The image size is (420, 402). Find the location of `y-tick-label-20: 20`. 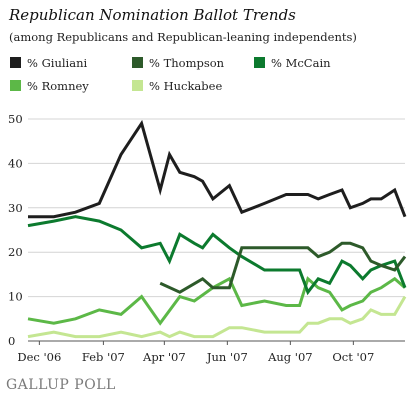

y-tick-label-20: 20 is located at coordinates (15, 252).